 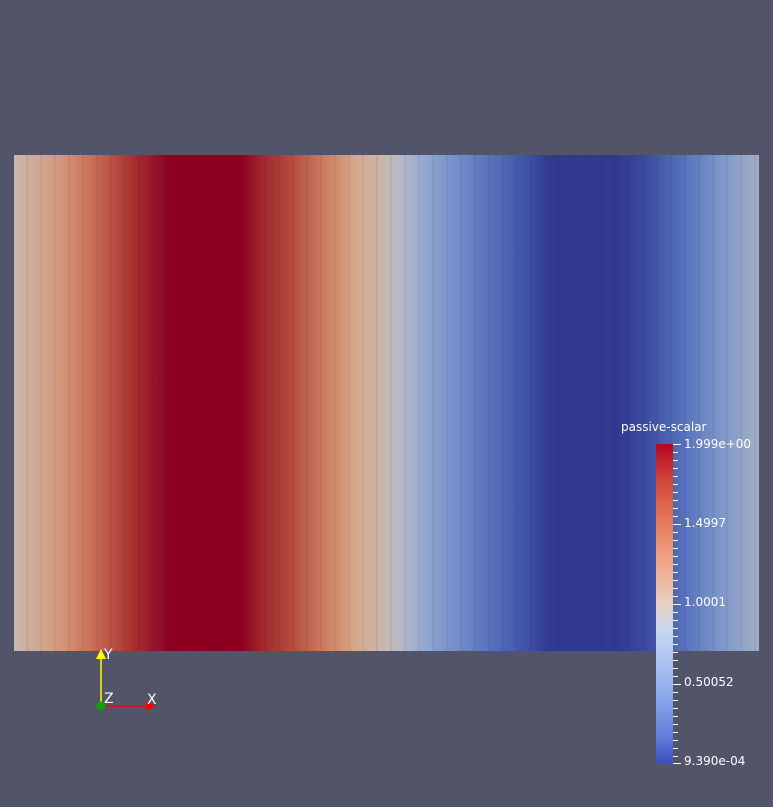 I want to click on scalar-bar-label-3: 1.0001, so click(x=705, y=602).